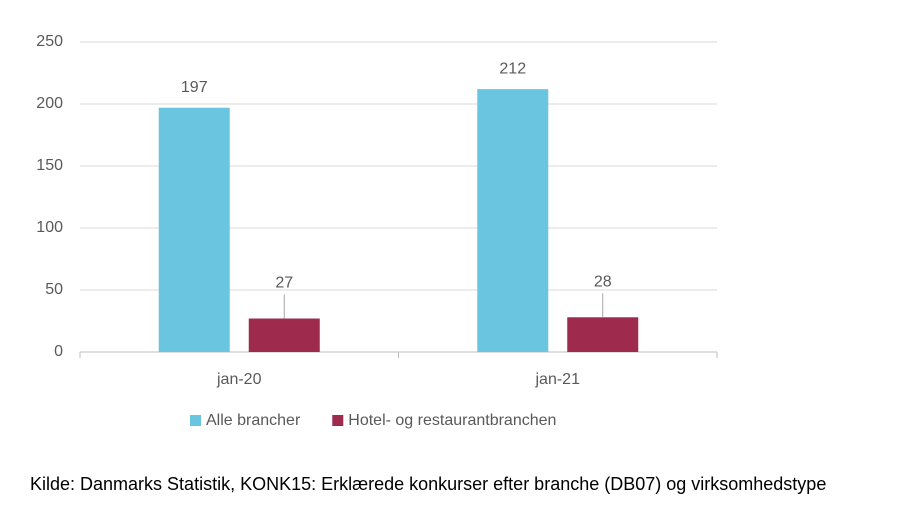 The height and width of the screenshot is (525, 923). What do you see at coordinates (58, 351) in the screenshot?
I see `y-tick-label: 0` at bounding box center [58, 351].